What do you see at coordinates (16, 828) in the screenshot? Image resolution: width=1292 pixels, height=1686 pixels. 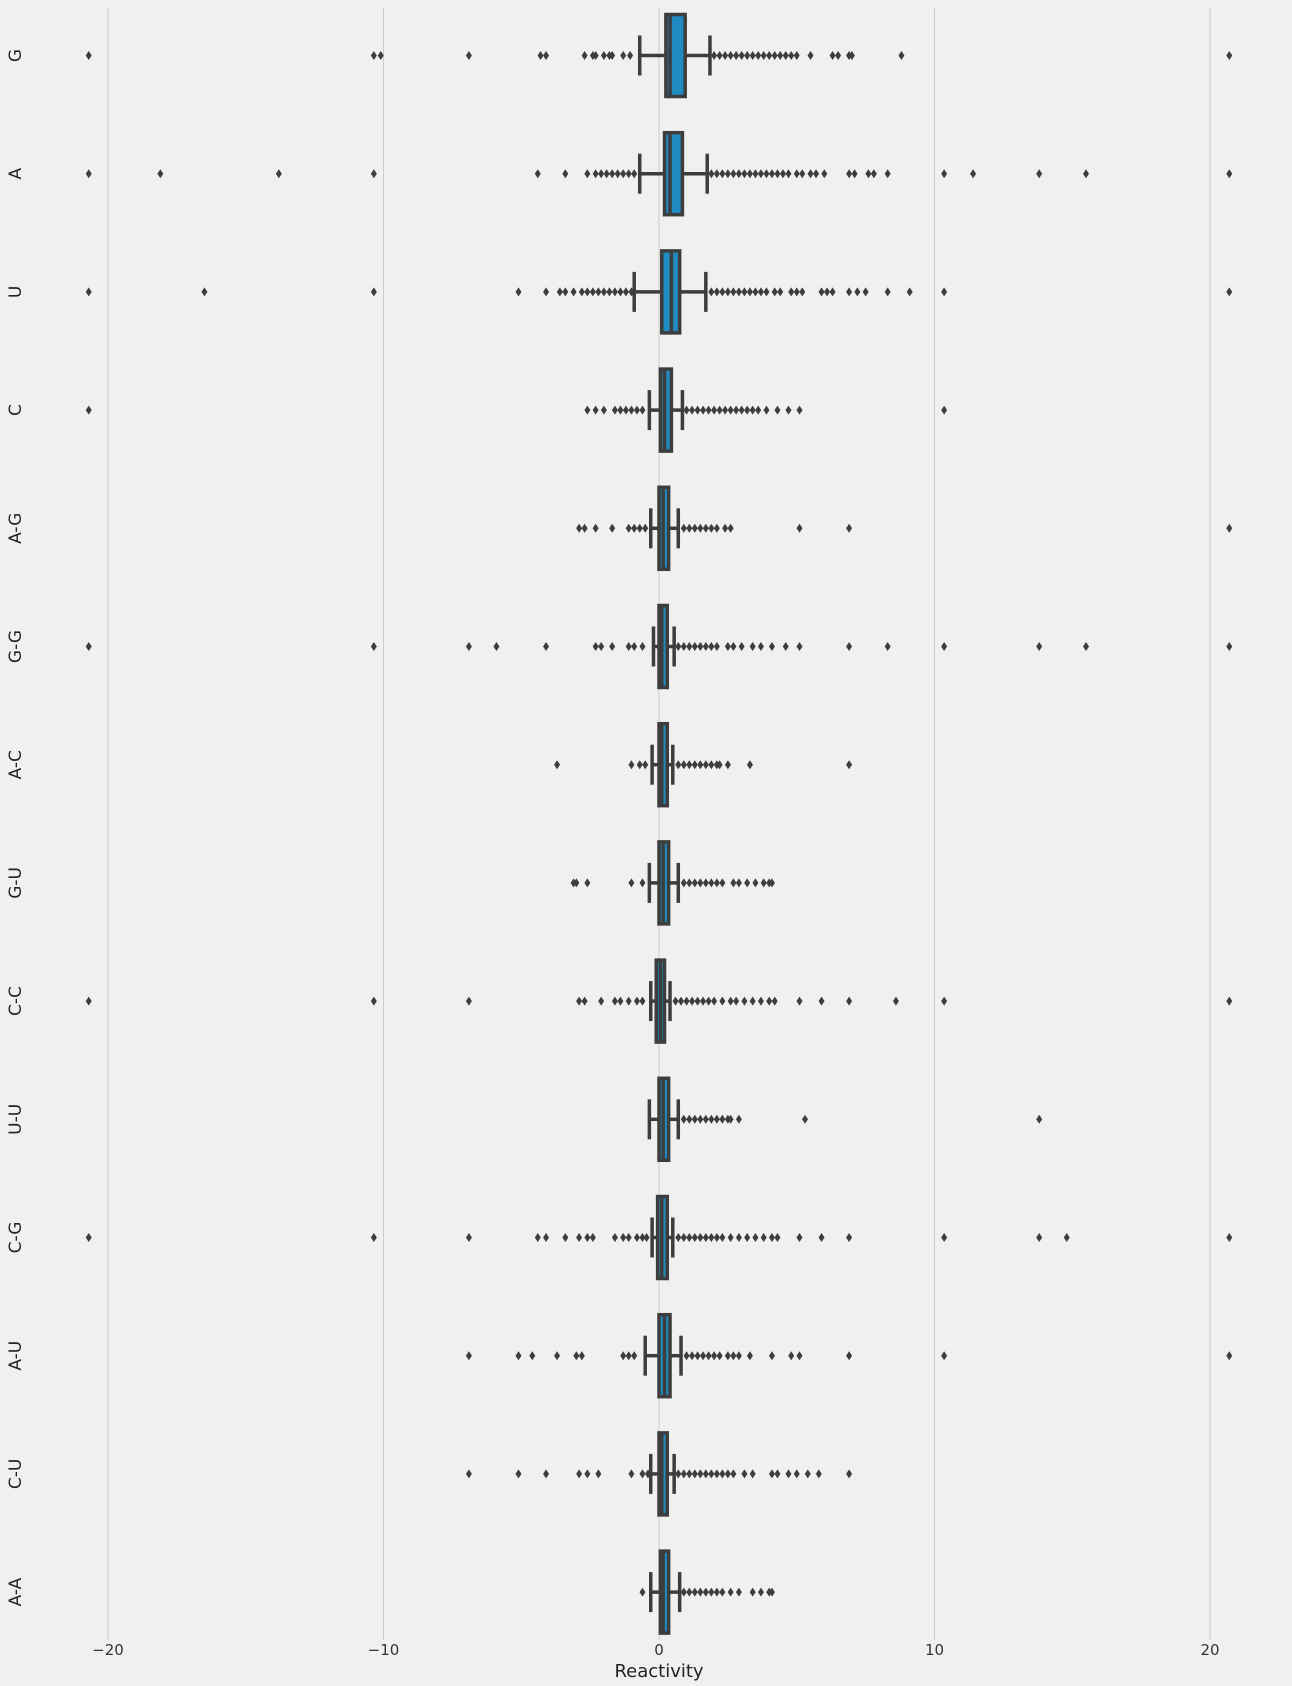 I see `y-axis-categories: G A U C A-G G-G A-C G-U C-C U-U C-G A-U C-U A-A` at bounding box center [16, 828].